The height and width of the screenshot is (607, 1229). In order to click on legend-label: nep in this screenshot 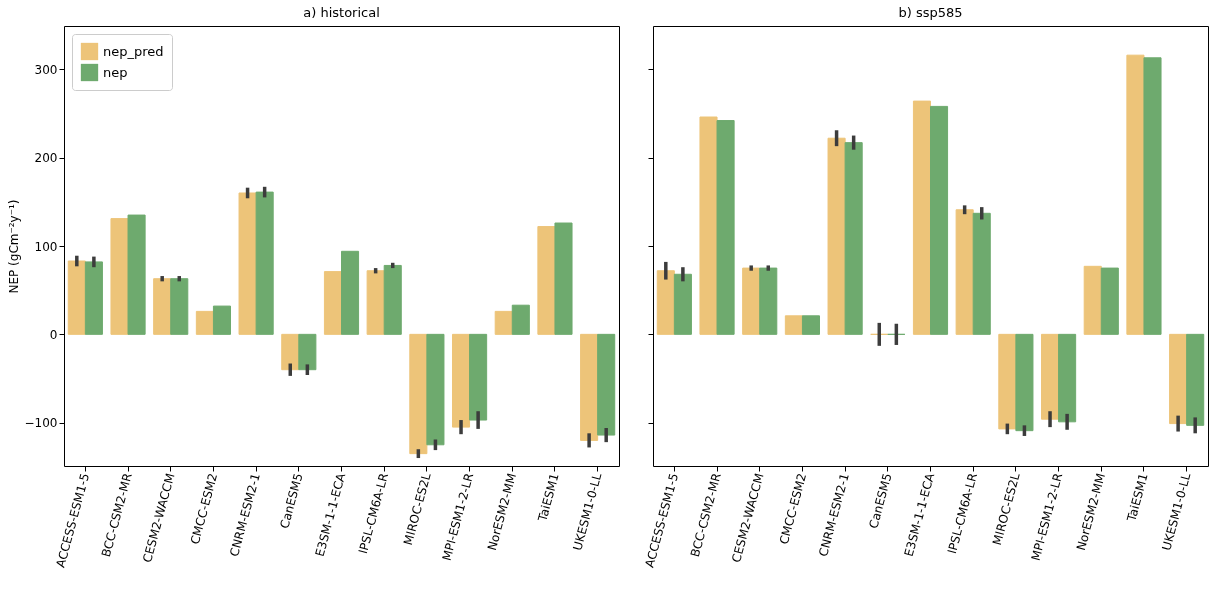, I will do `click(115, 72)`.